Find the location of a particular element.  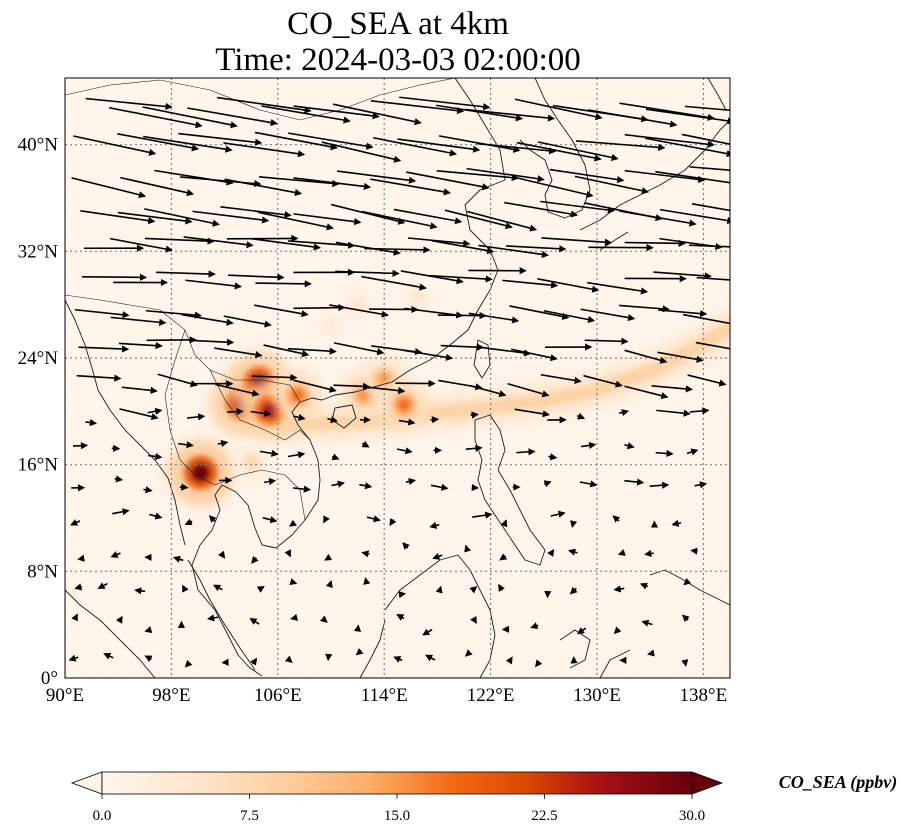

coastline-philippines is located at coordinates (510, 490).